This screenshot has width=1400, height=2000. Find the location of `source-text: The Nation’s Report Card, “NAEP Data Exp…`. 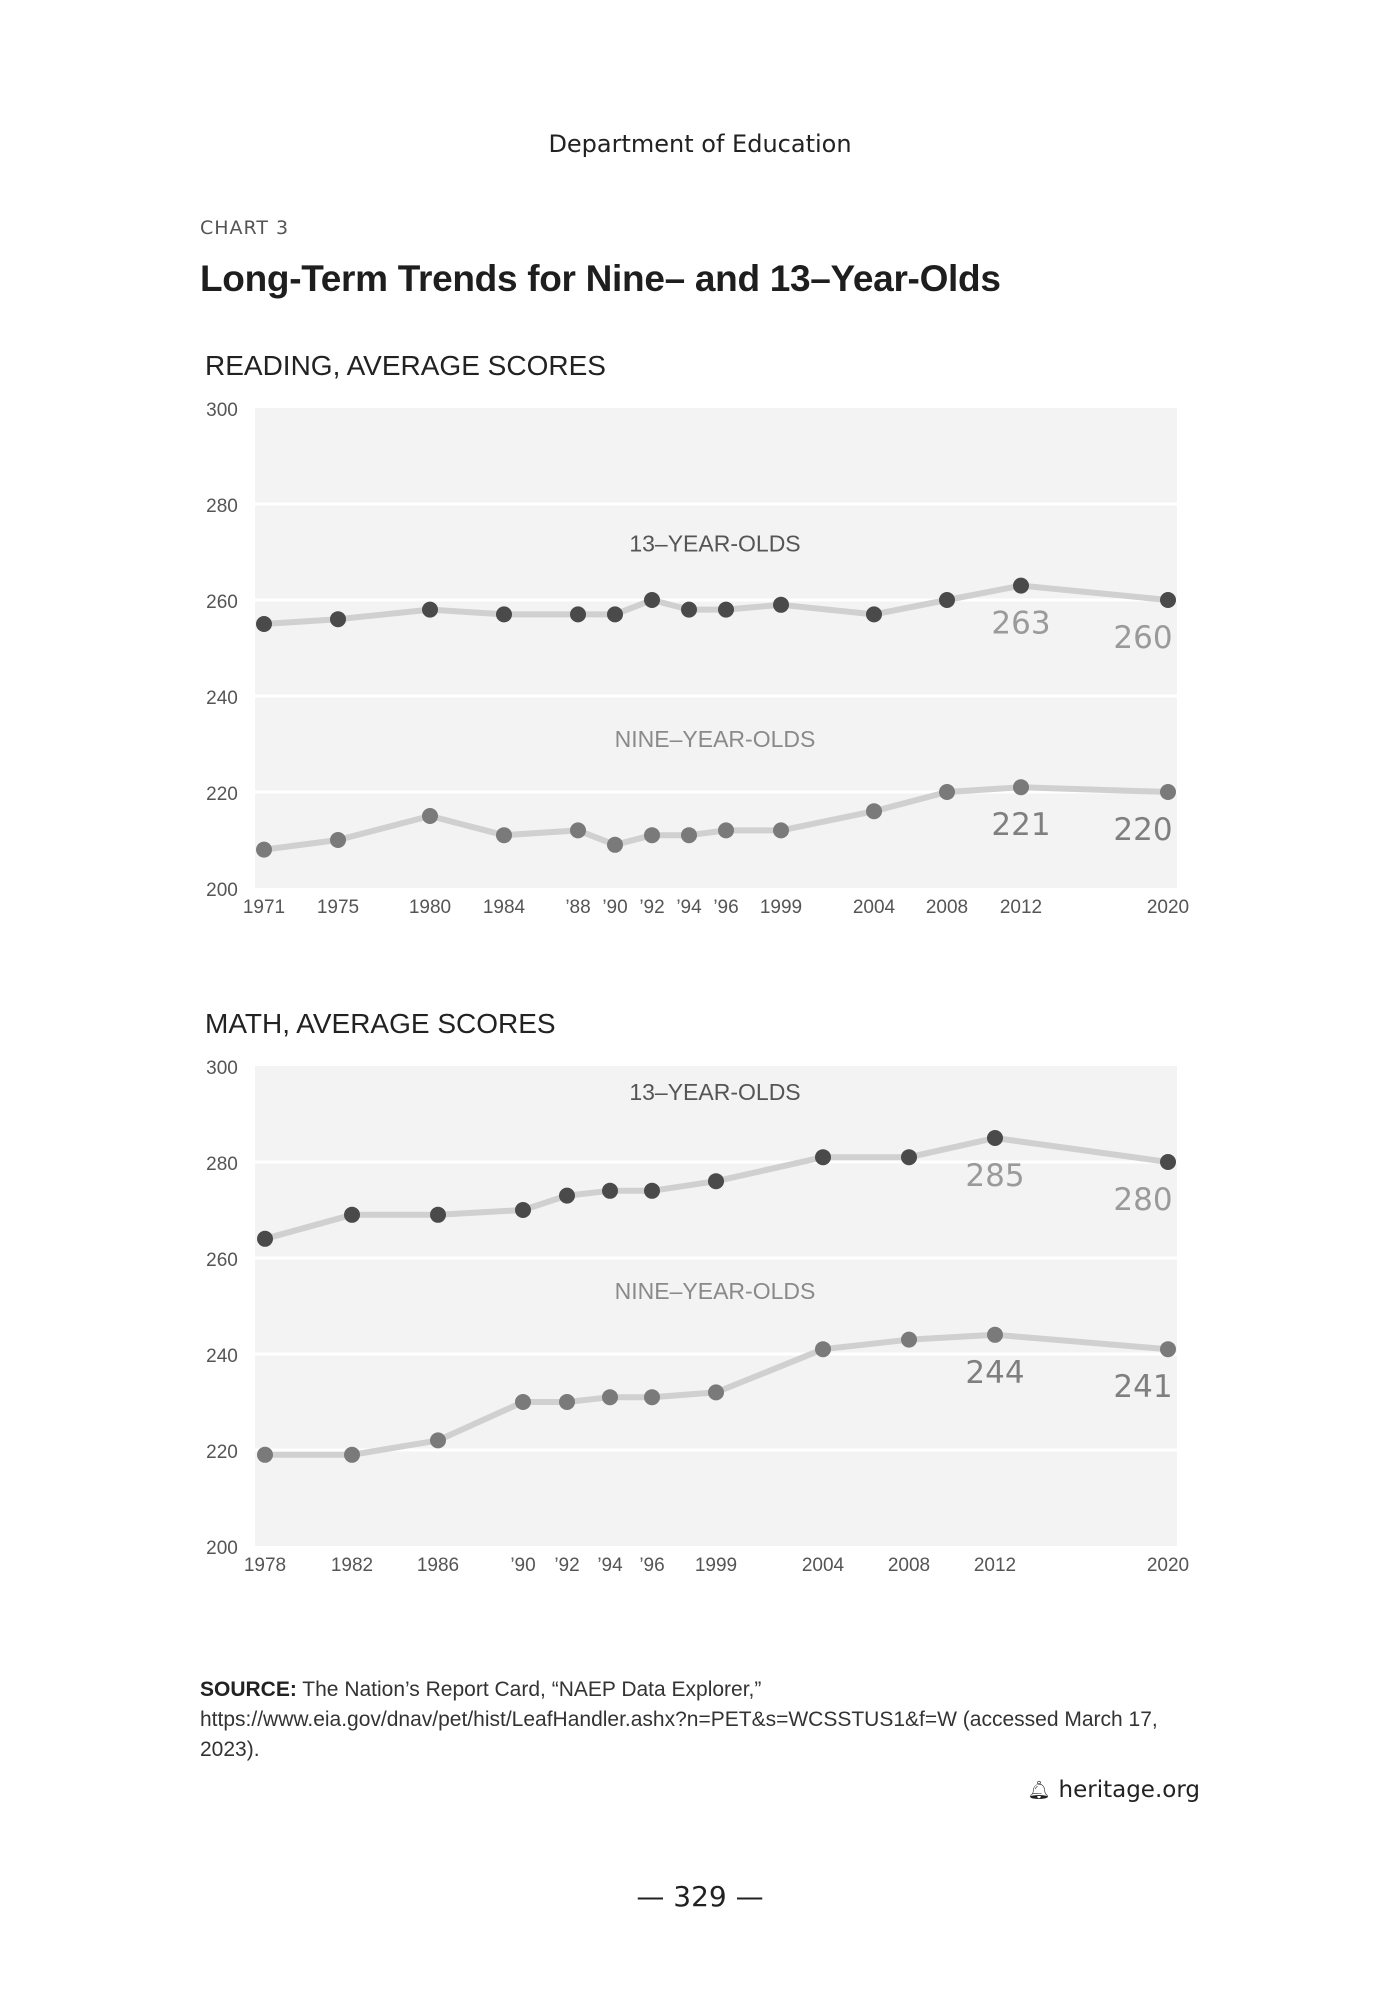

source-text: The Nation’s Report Card, “NAEP Data Exp… is located at coordinates (679, 1719).